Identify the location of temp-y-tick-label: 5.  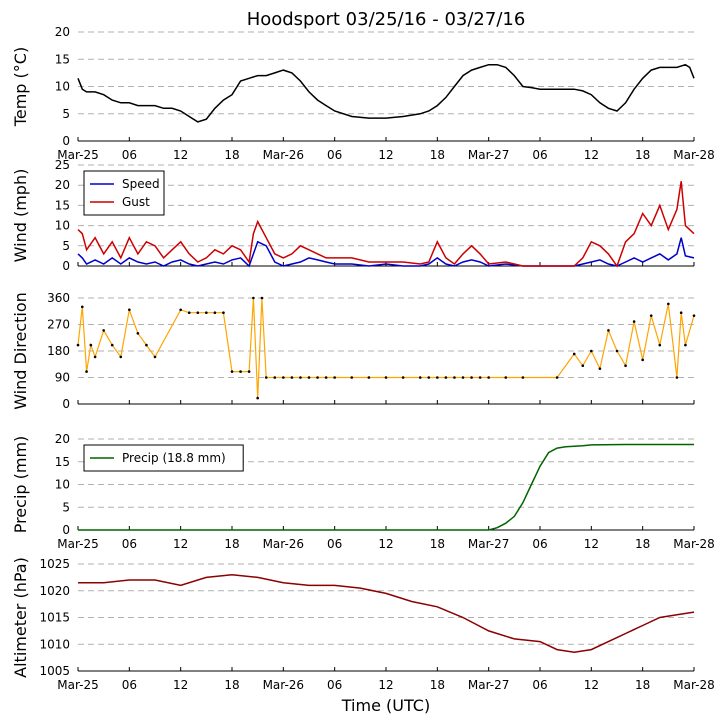
(66, 114).